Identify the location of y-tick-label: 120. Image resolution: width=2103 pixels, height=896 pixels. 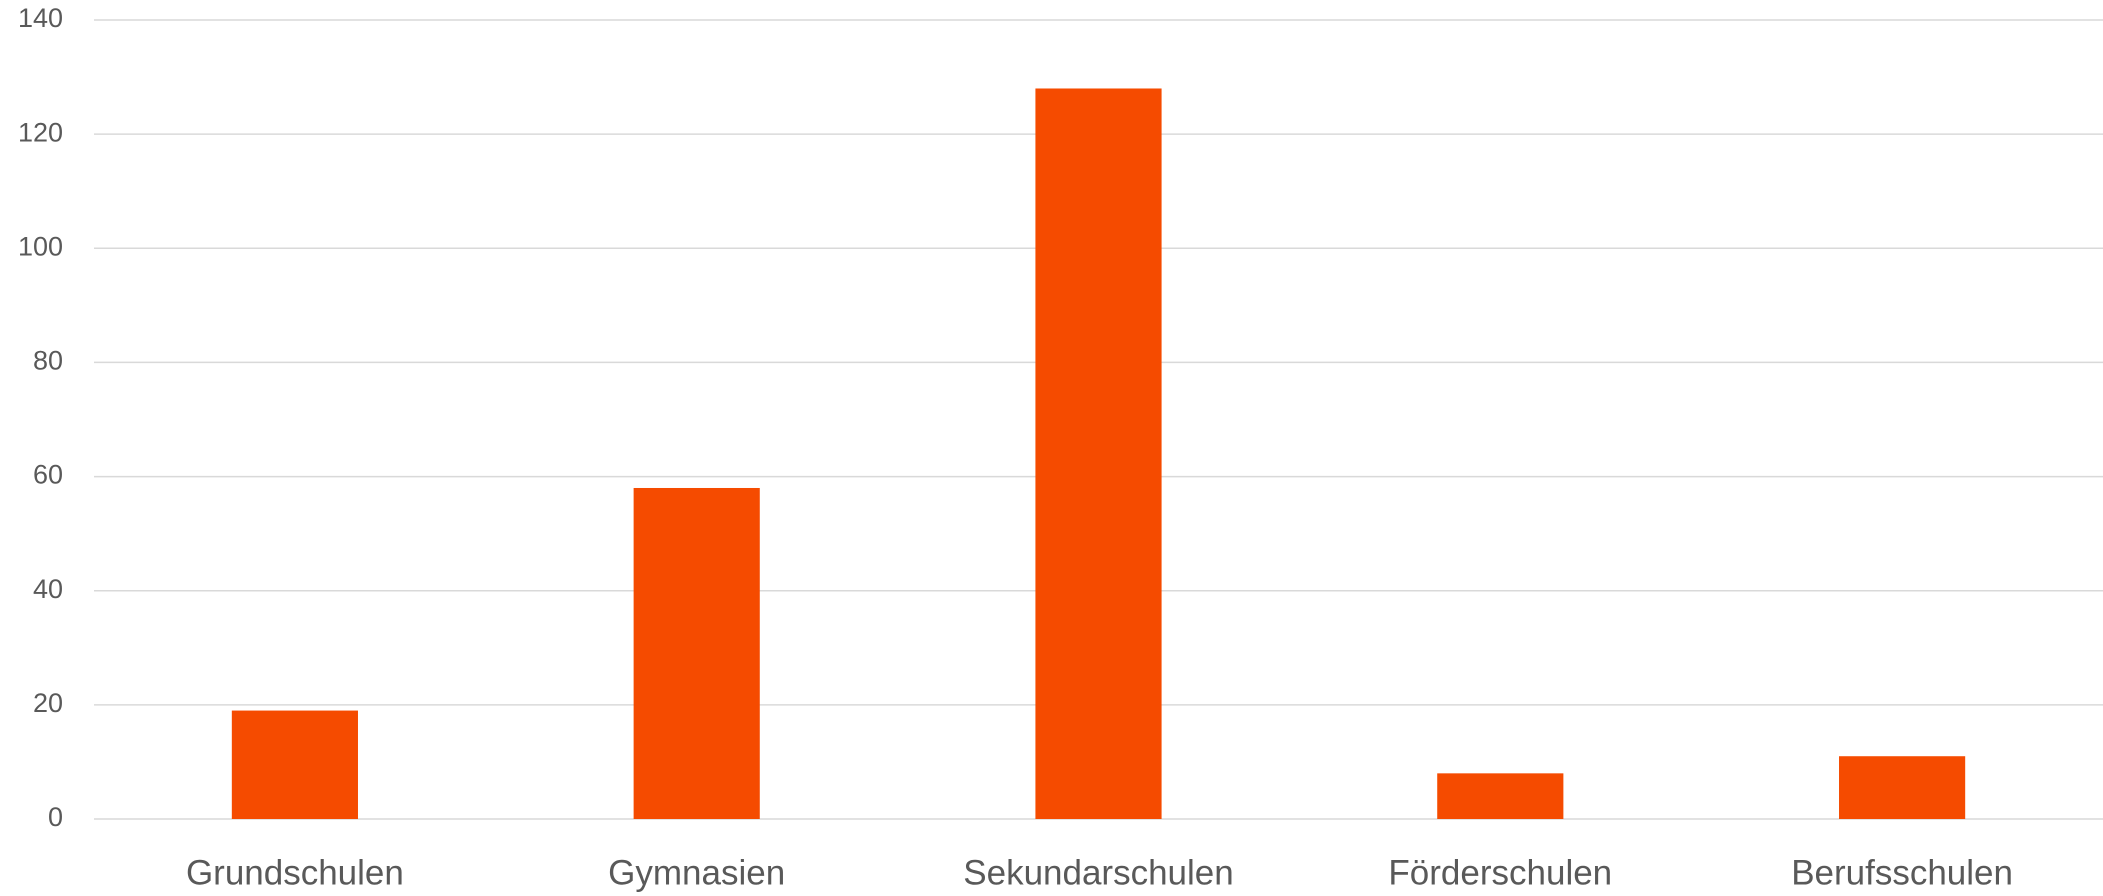
(40, 132).